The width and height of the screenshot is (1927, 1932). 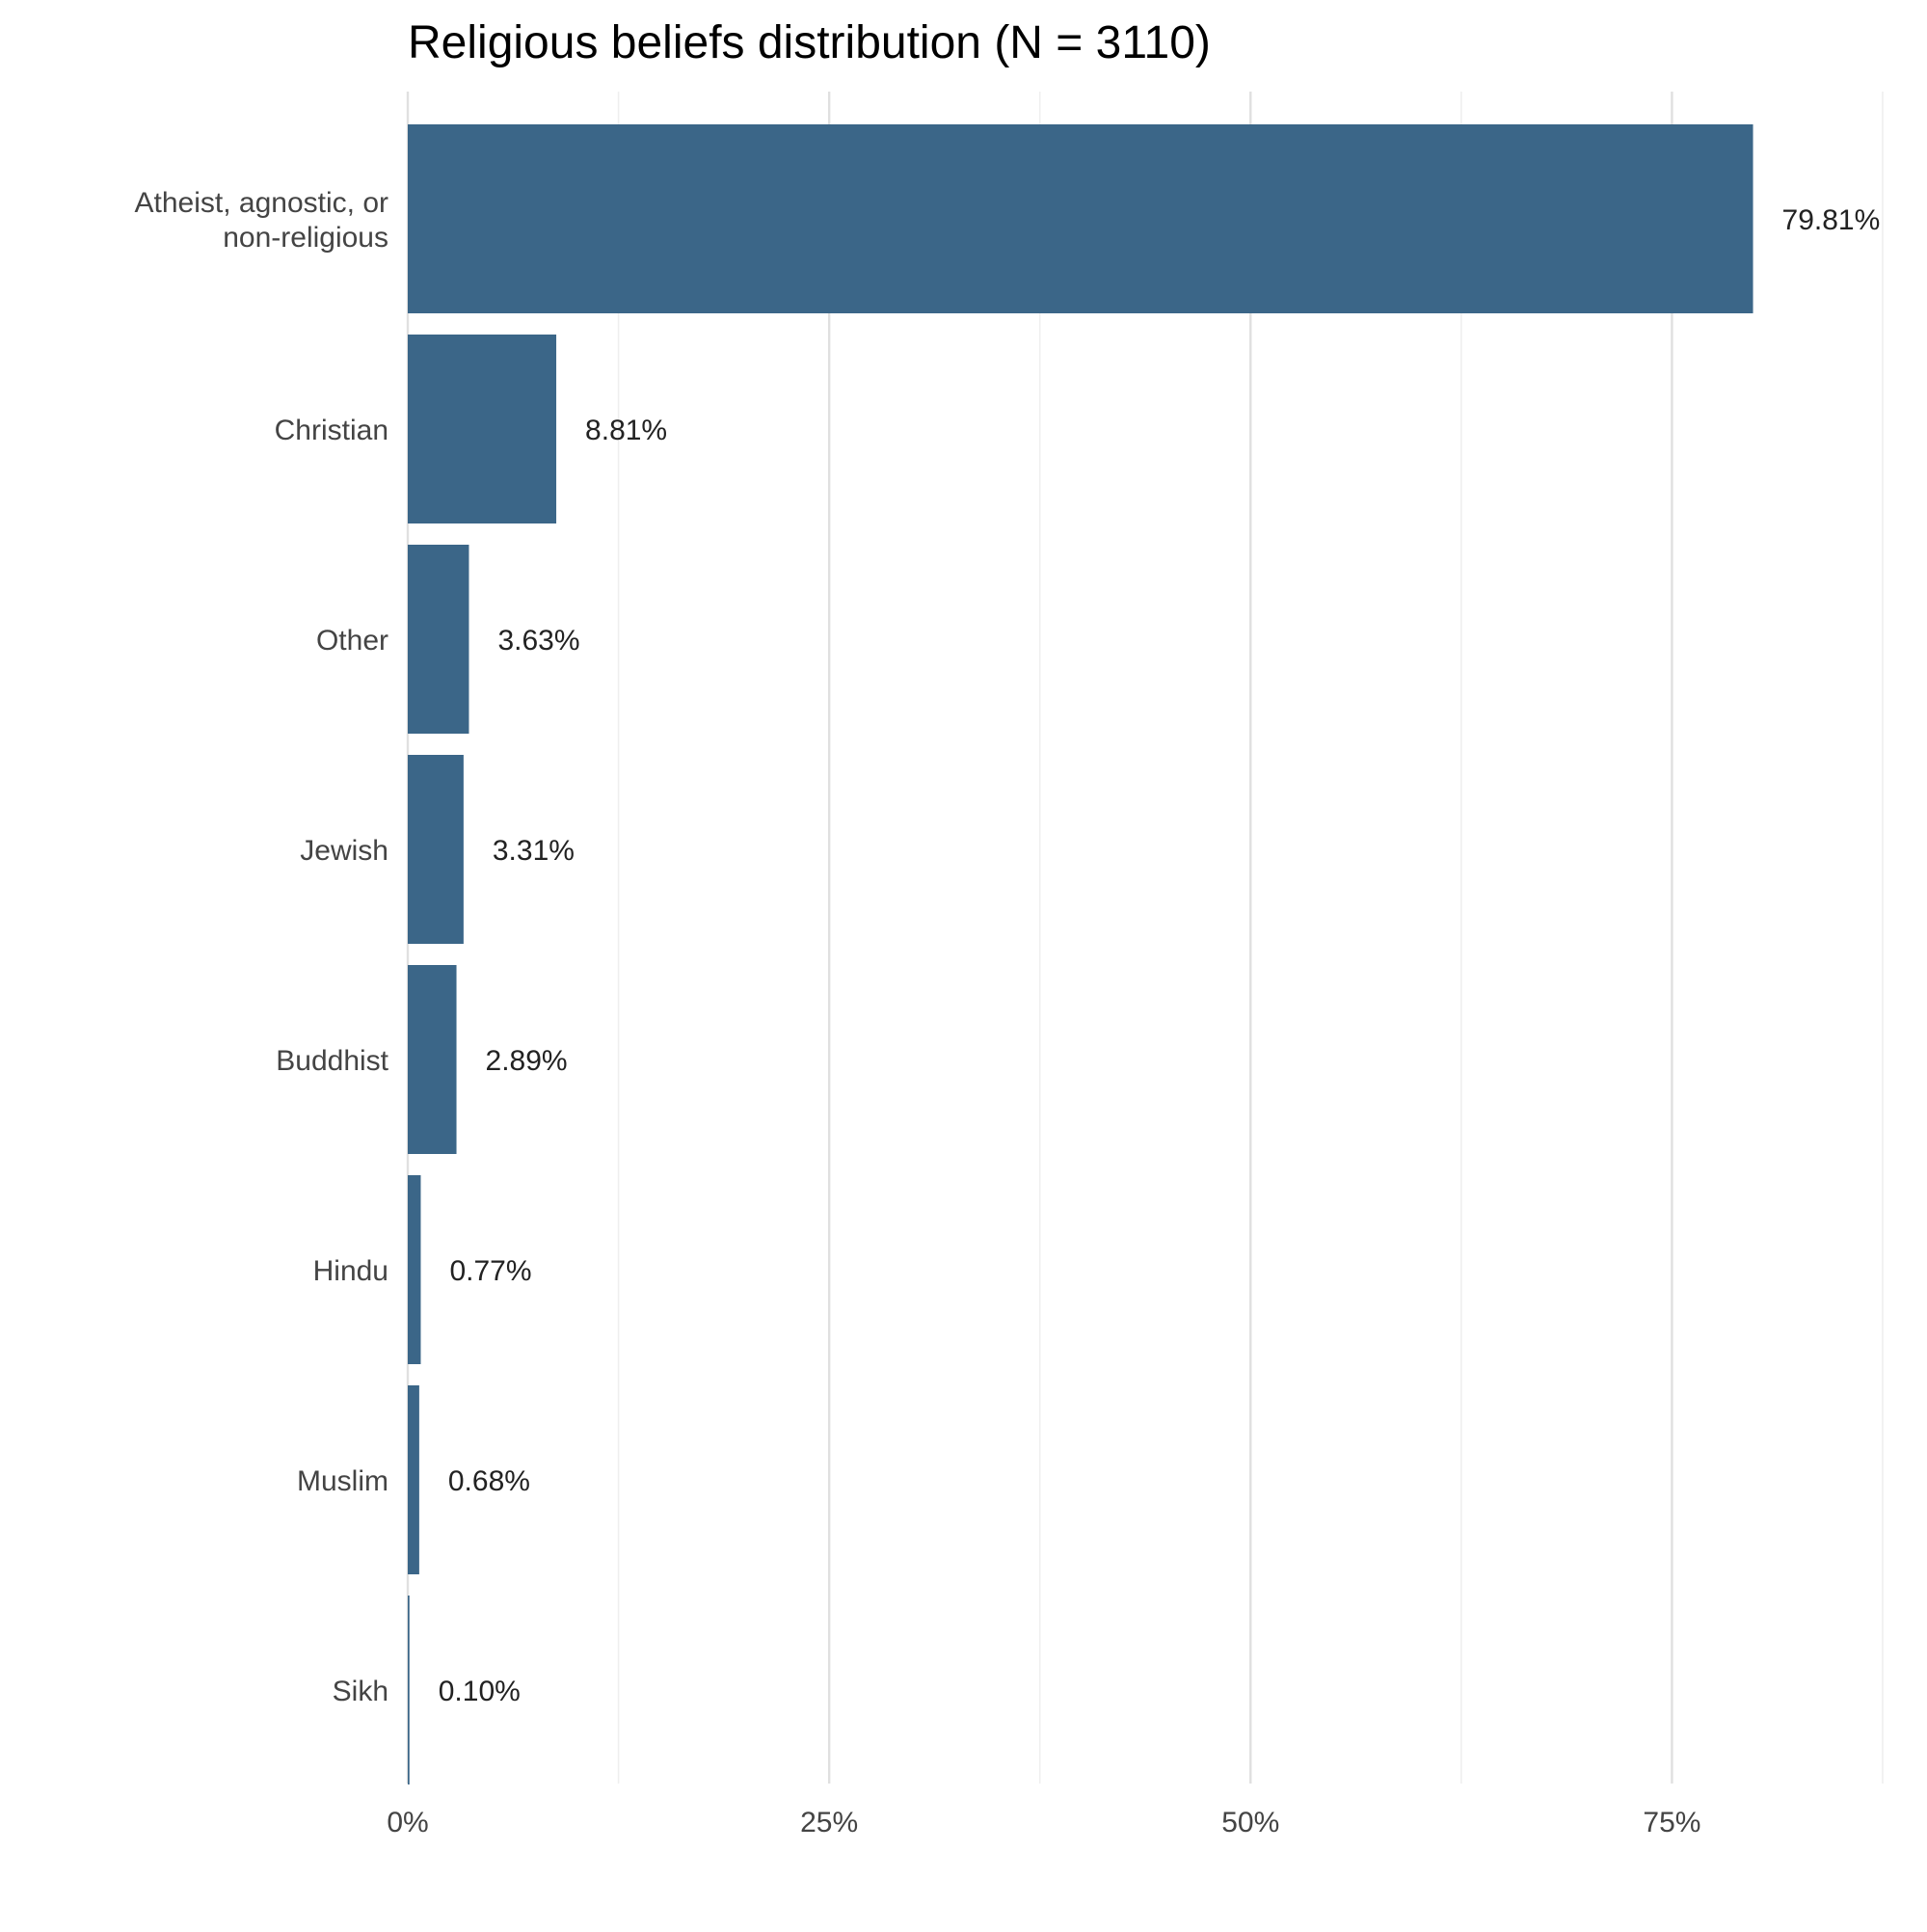 What do you see at coordinates (829, 1823) in the screenshot?
I see `x-tick-label: 25%` at bounding box center [829, 1823].